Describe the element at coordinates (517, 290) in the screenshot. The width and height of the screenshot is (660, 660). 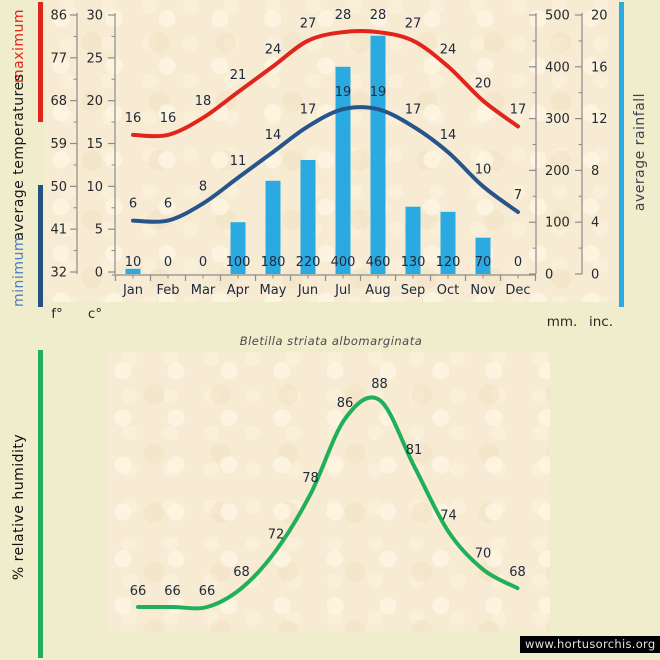
I see `month-label: Dec` at that location.